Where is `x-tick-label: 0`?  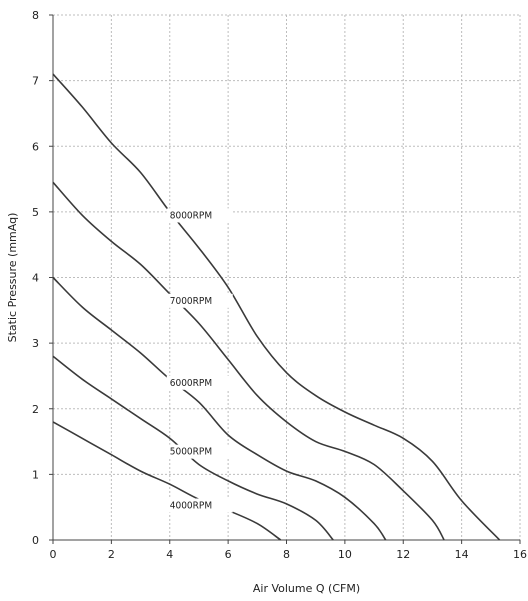
x-tick-label: 0 is located at coordinates (53, 554).